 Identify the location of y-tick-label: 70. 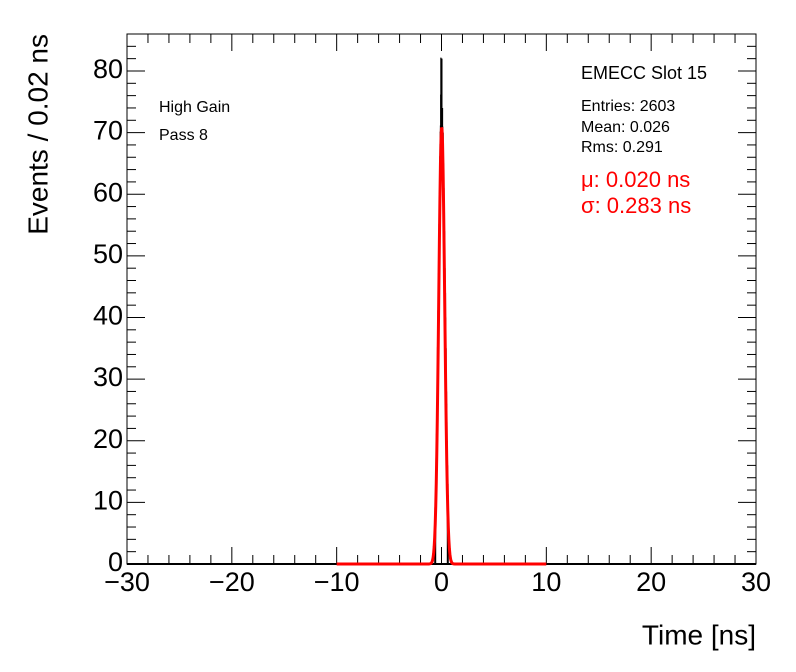
(108, 131).